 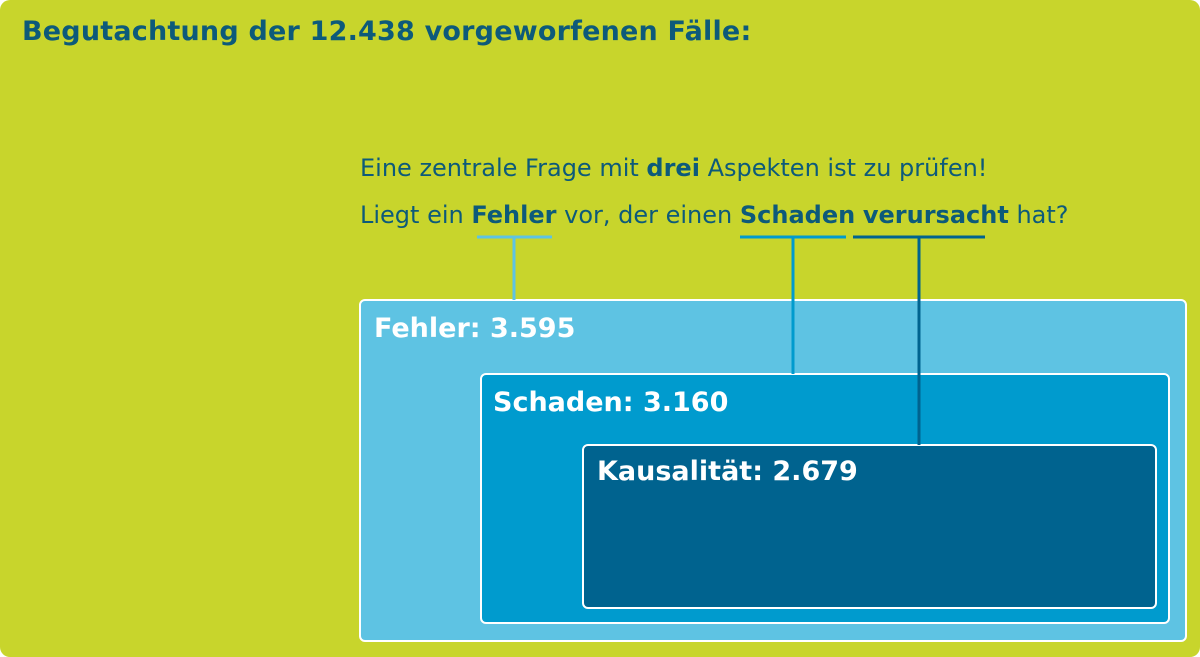 What do you see at coordinates (797, 215) in the screenshot?
I see `term-schaden: Schaden` at bounding box center [797, 215].